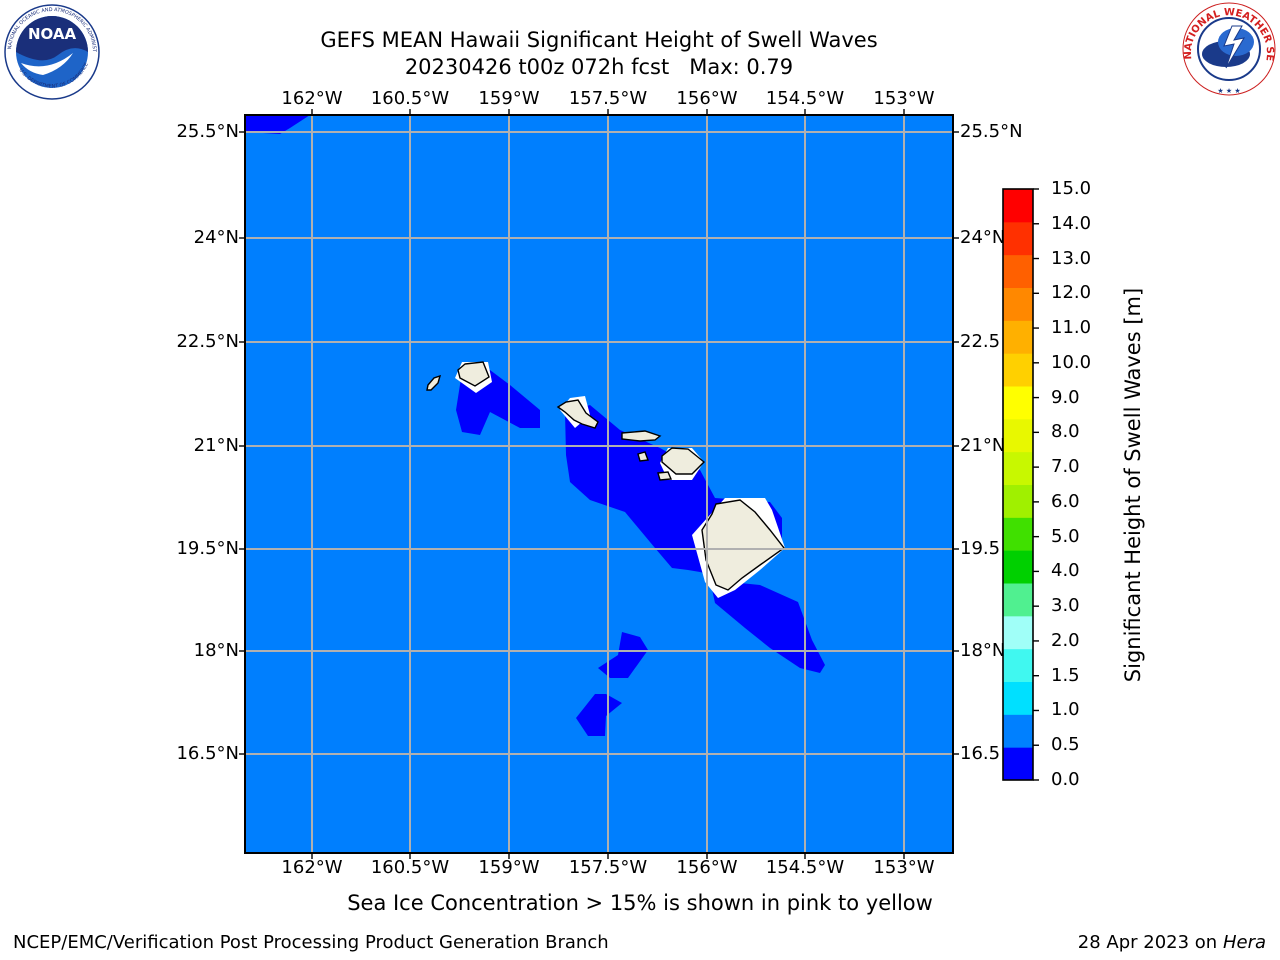  I want to click on chart-subtitle: 20230426 t00z 072h fcst Max: 0.79, so click(599, 67).